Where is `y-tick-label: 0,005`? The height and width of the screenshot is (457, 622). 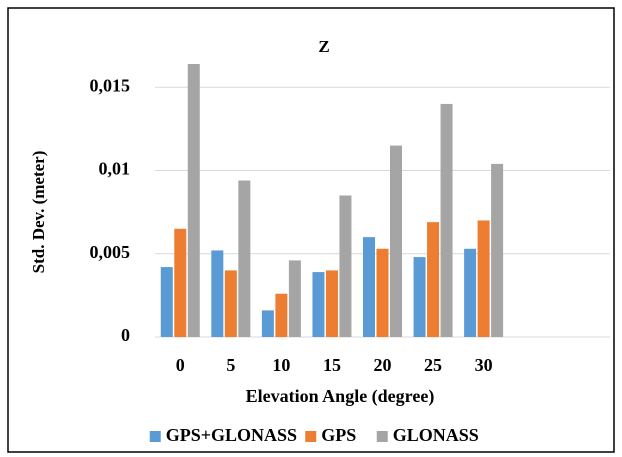
y-tick-label: 0,005 is located at coordinates (110, 252).